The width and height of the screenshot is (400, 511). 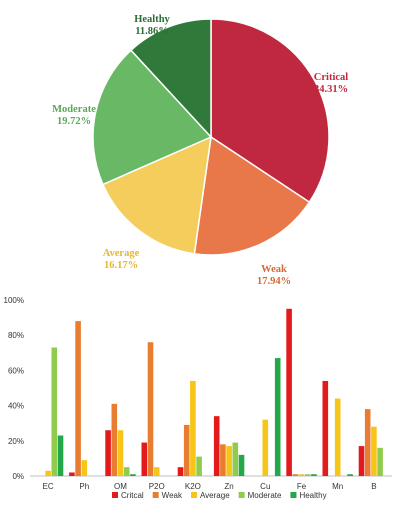 What do you see at coordinates (16, 335) in the screenshot?
I see `y-tick-label: 80%` at bounding box center [16, 335].